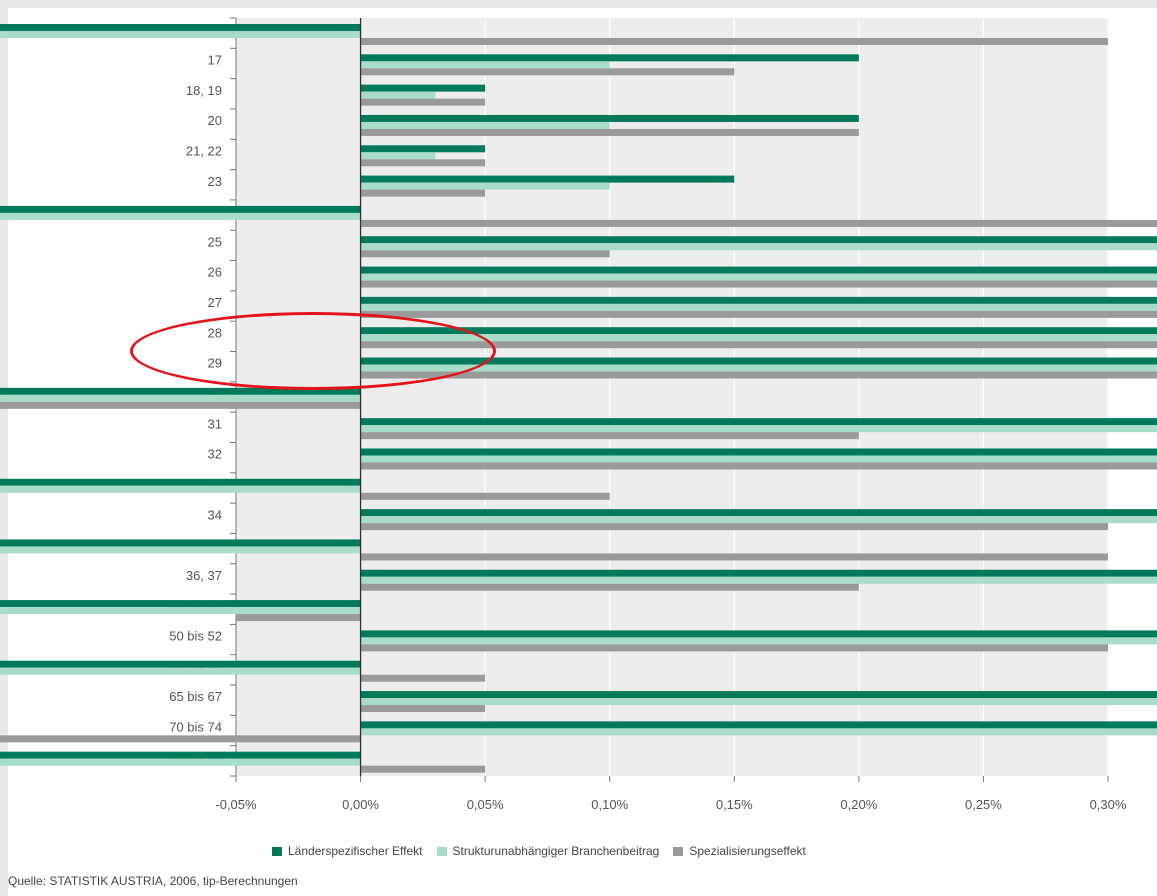 The height and width of the screenshot is (896, 1157). What do you see at coordinates (204, 90) in the screenshot?
I see `y-tick-label: 18, 19` at bounding box center [204, 90].